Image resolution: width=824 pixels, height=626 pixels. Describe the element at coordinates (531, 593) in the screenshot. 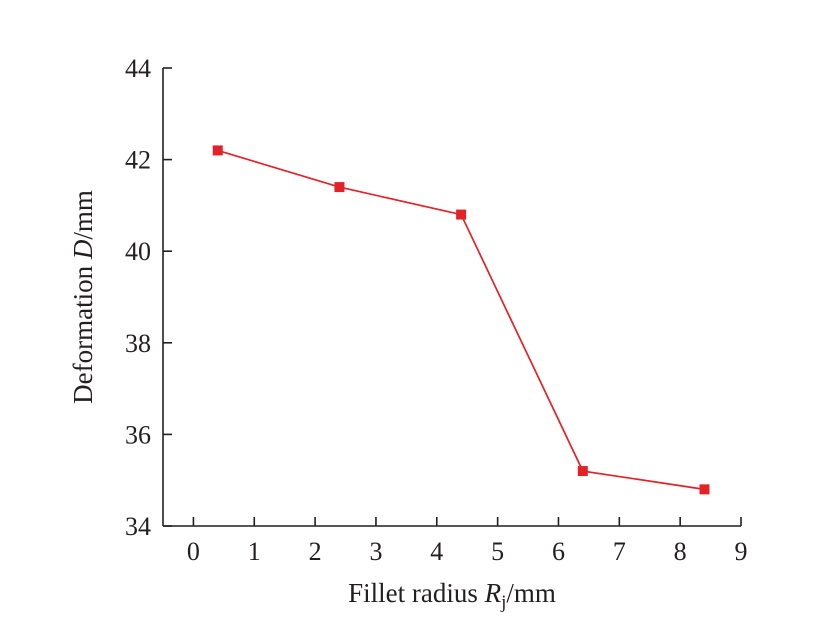

I see `x-axis-title-unit: /mm` at that location.